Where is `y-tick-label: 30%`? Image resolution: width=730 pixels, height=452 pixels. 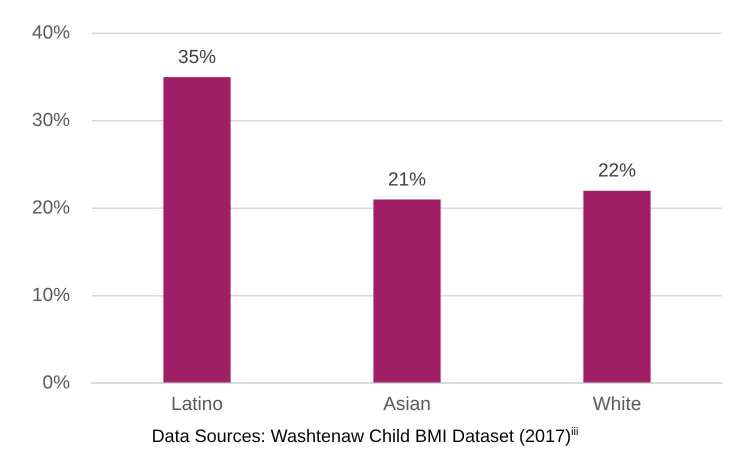 y-tick-label: 30% is located at coordinates (51, 121).